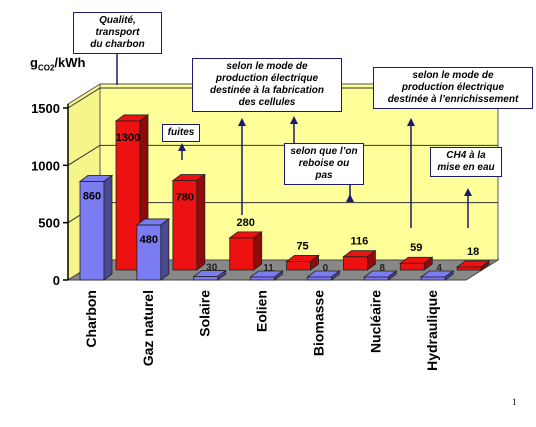  I want to click on annotation-charbon: Qualité, transport du charbon, so click(117, 33).